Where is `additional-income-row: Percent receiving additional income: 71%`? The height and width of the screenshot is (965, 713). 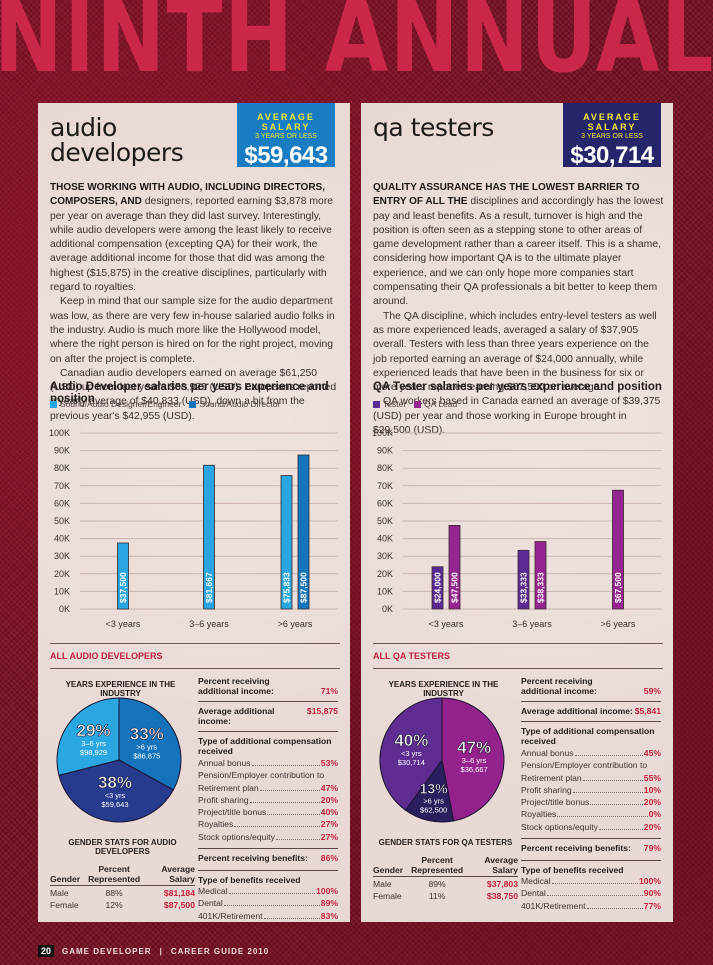
additional-income-row: Percent receiving additional income: 71% is located at coordinates (268, 686).